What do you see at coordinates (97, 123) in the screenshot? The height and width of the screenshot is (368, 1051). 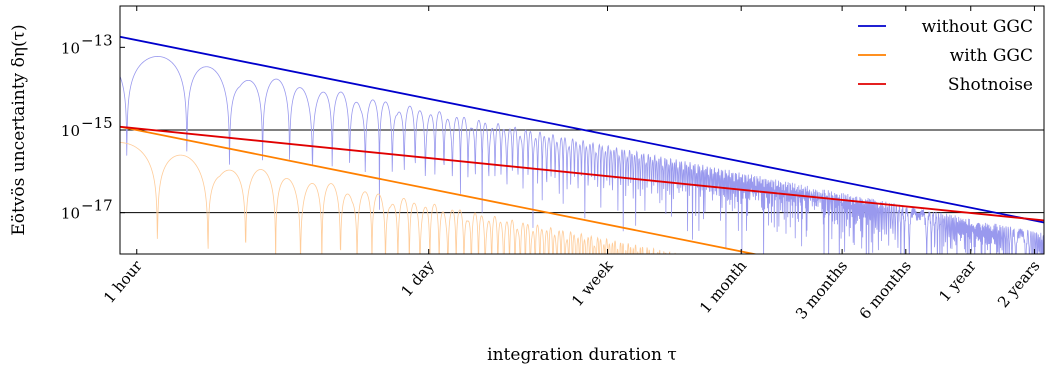 I see `y-tick-exponent-1: −15` at bounding box center [97, 123].